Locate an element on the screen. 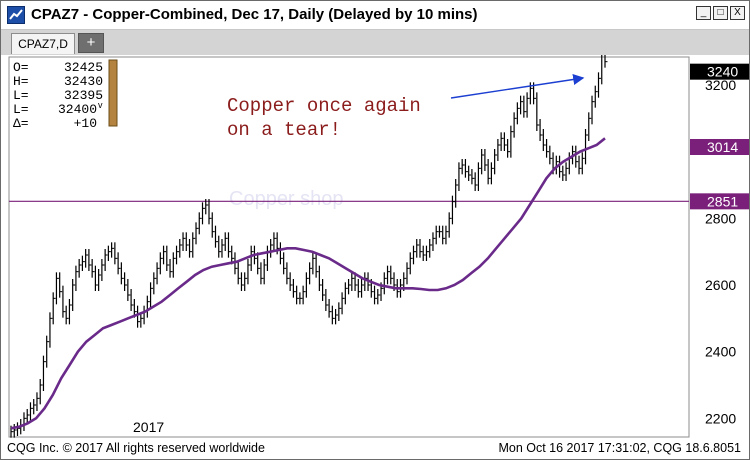 This screenshot has width=750, height=460. tab-cpaz7: CPAZ7,D is located at coordinates (43, 43).